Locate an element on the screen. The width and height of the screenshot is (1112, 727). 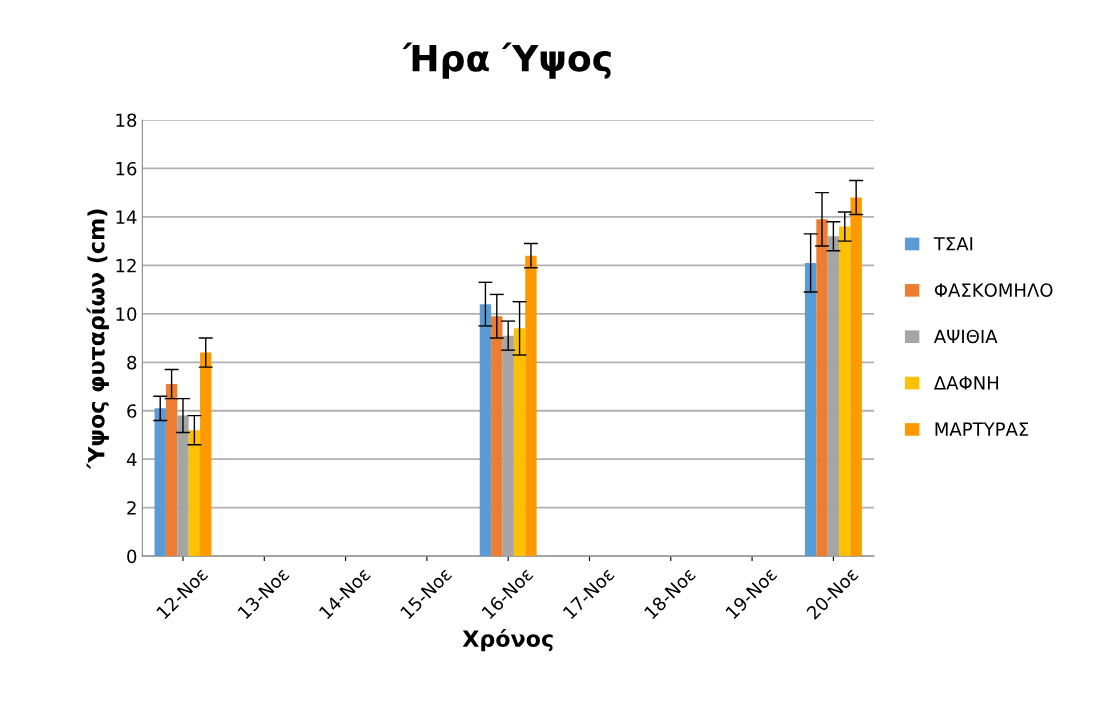
legend-label: ΜΑΡΤΥΡΑΣ is located at coordinates (982, 429).